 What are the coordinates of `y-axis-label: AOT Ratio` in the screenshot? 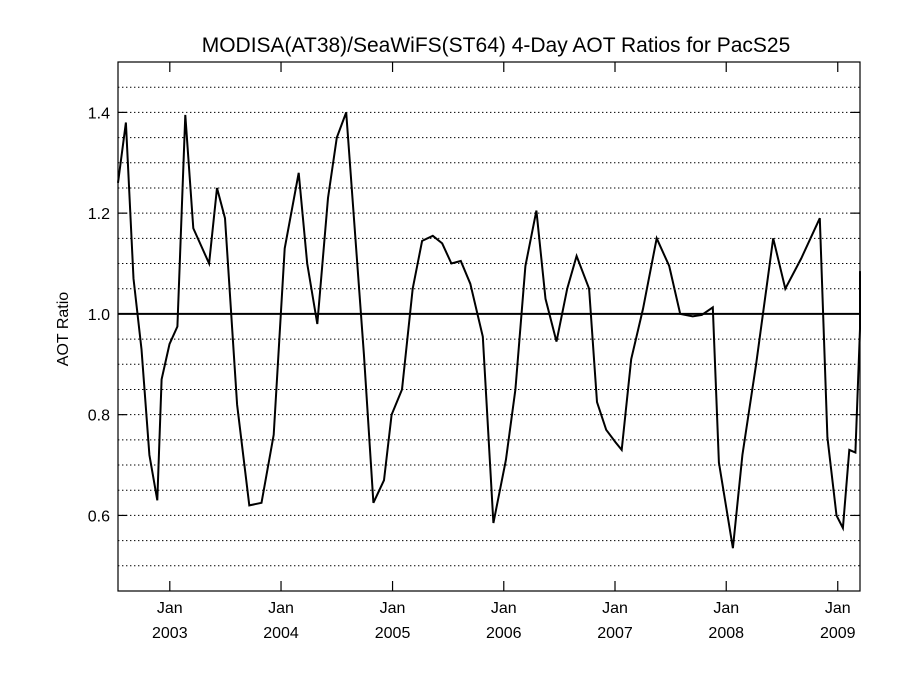 It's located at (63, 329).